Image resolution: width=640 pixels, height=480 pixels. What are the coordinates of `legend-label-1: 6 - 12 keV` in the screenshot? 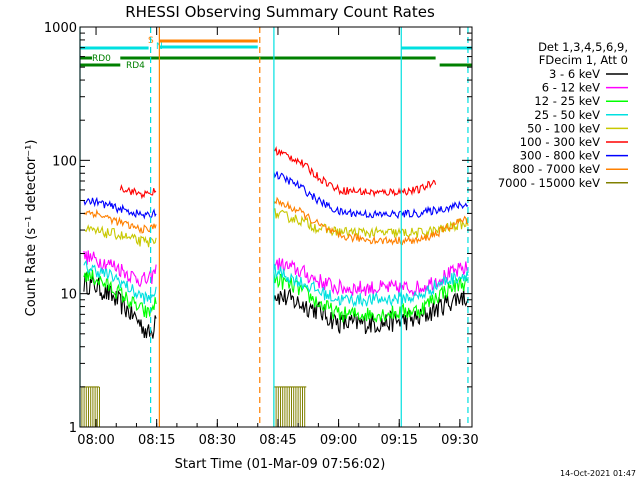 It's located at (571, 88).